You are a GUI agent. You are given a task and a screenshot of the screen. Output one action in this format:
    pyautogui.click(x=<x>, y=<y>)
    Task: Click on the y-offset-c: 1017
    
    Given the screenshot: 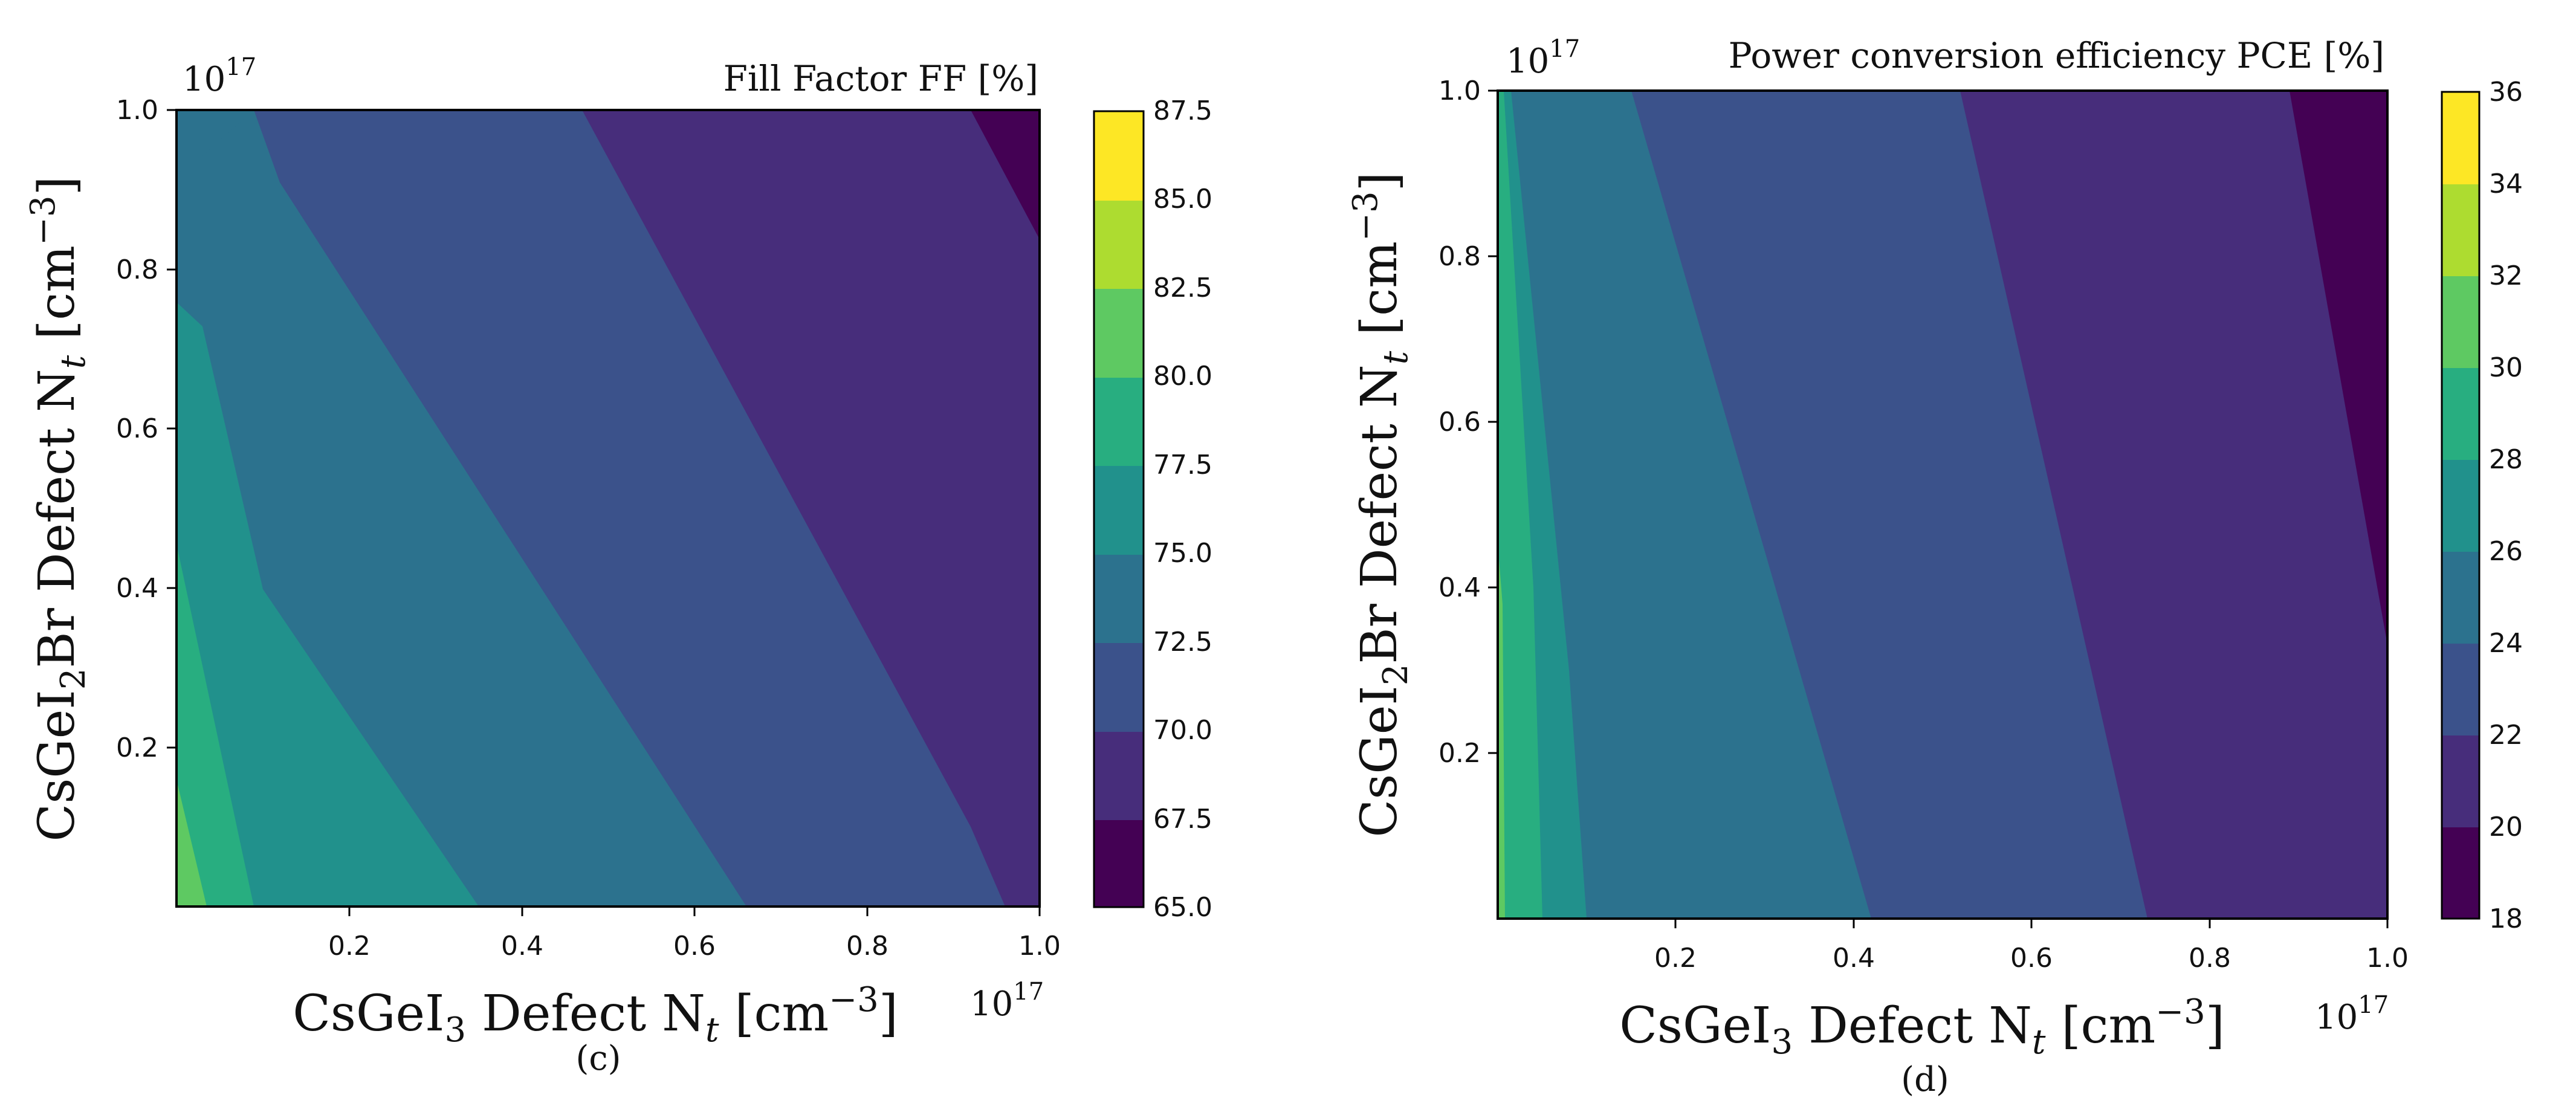 What is the action you would take?
    pyautogui.click(x=219, y=76)
    